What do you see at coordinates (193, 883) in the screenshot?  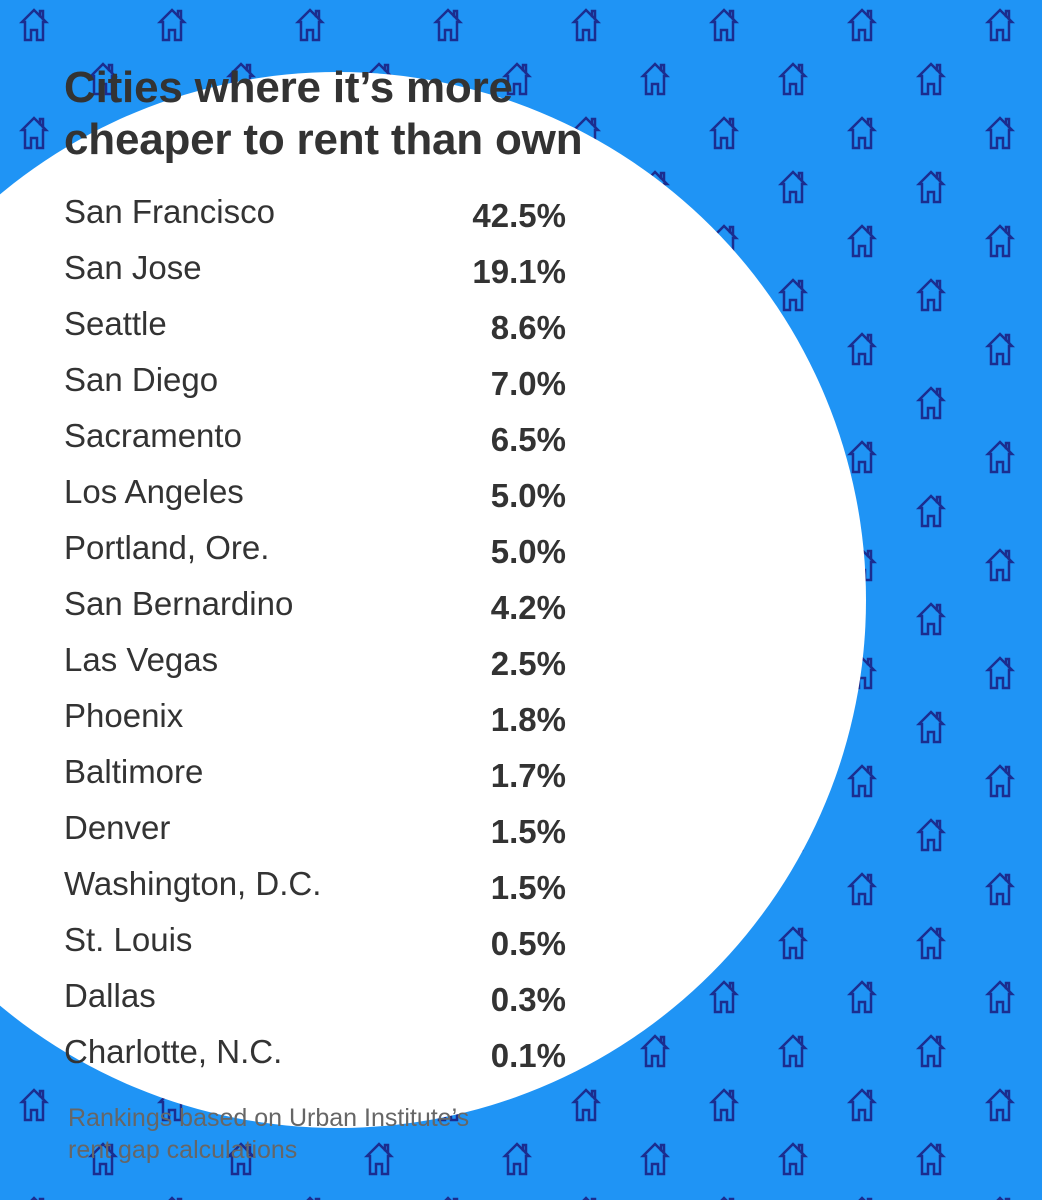 I see `city-label: Washington, D.C.` at bounding box center [193, 883].